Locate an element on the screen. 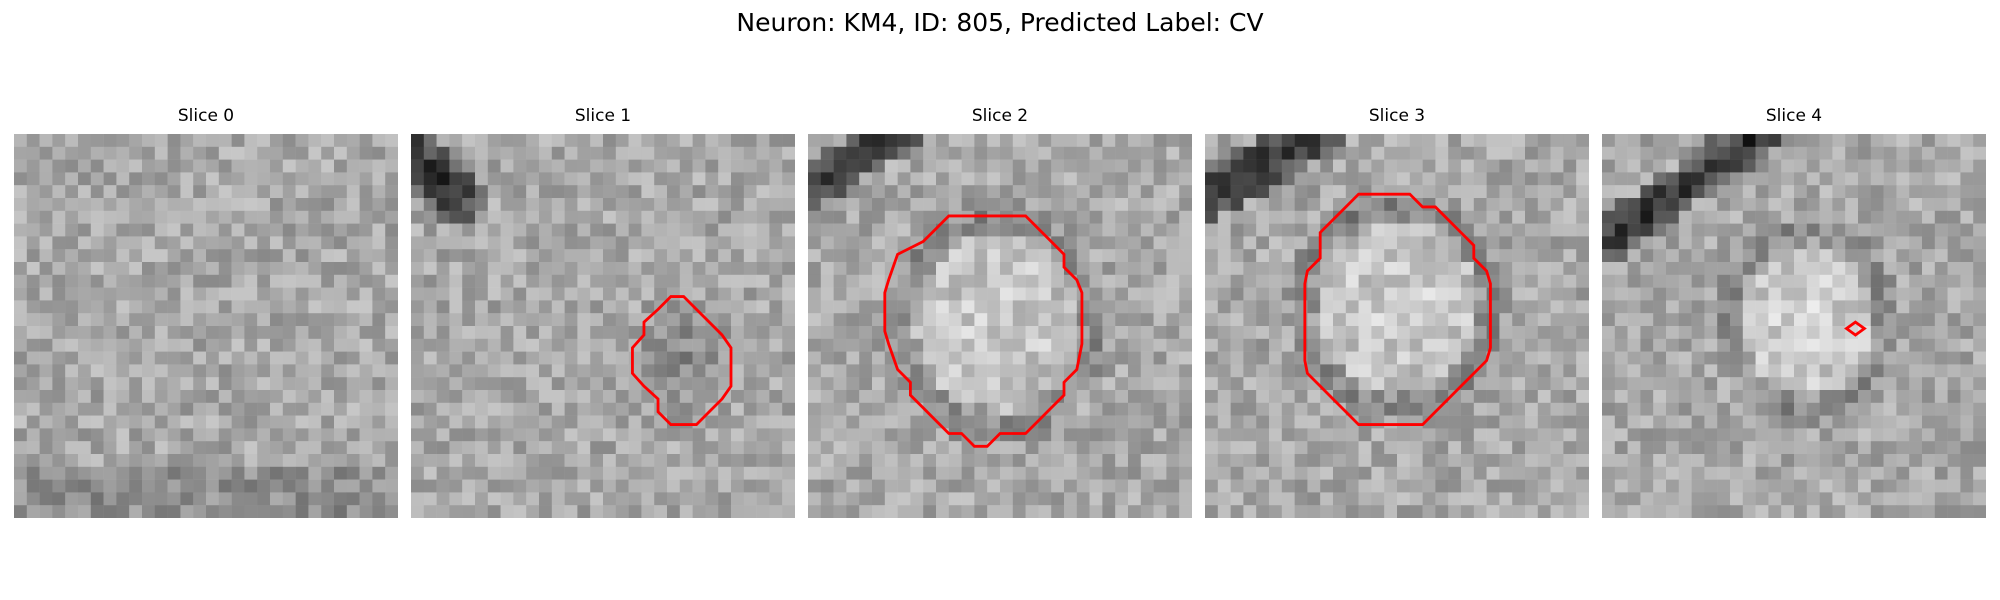 The width and height of the screenshot is (2000, 600). slice-title-4: Slice 4 is located at coordinates (1794, 116).